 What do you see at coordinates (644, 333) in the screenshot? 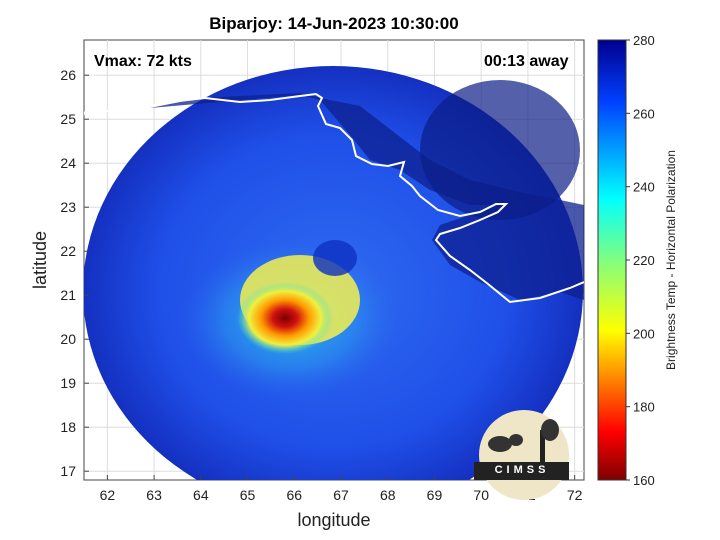
I see `colorbar-tick-label: 200` at bounding box center [644, 333].